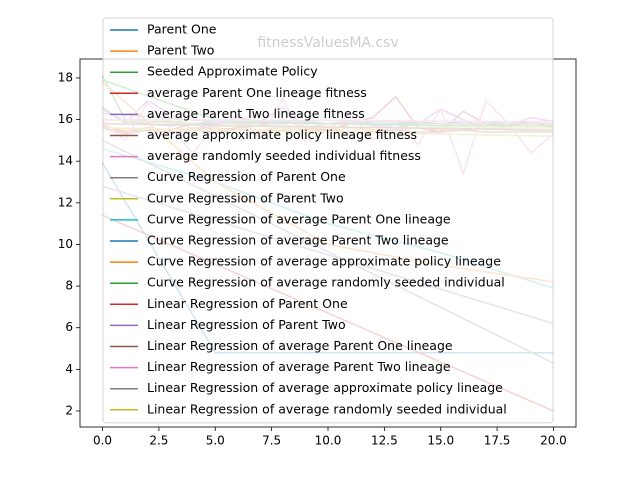  I want to click on x-tick-label: 10.0, so click(328, 441).